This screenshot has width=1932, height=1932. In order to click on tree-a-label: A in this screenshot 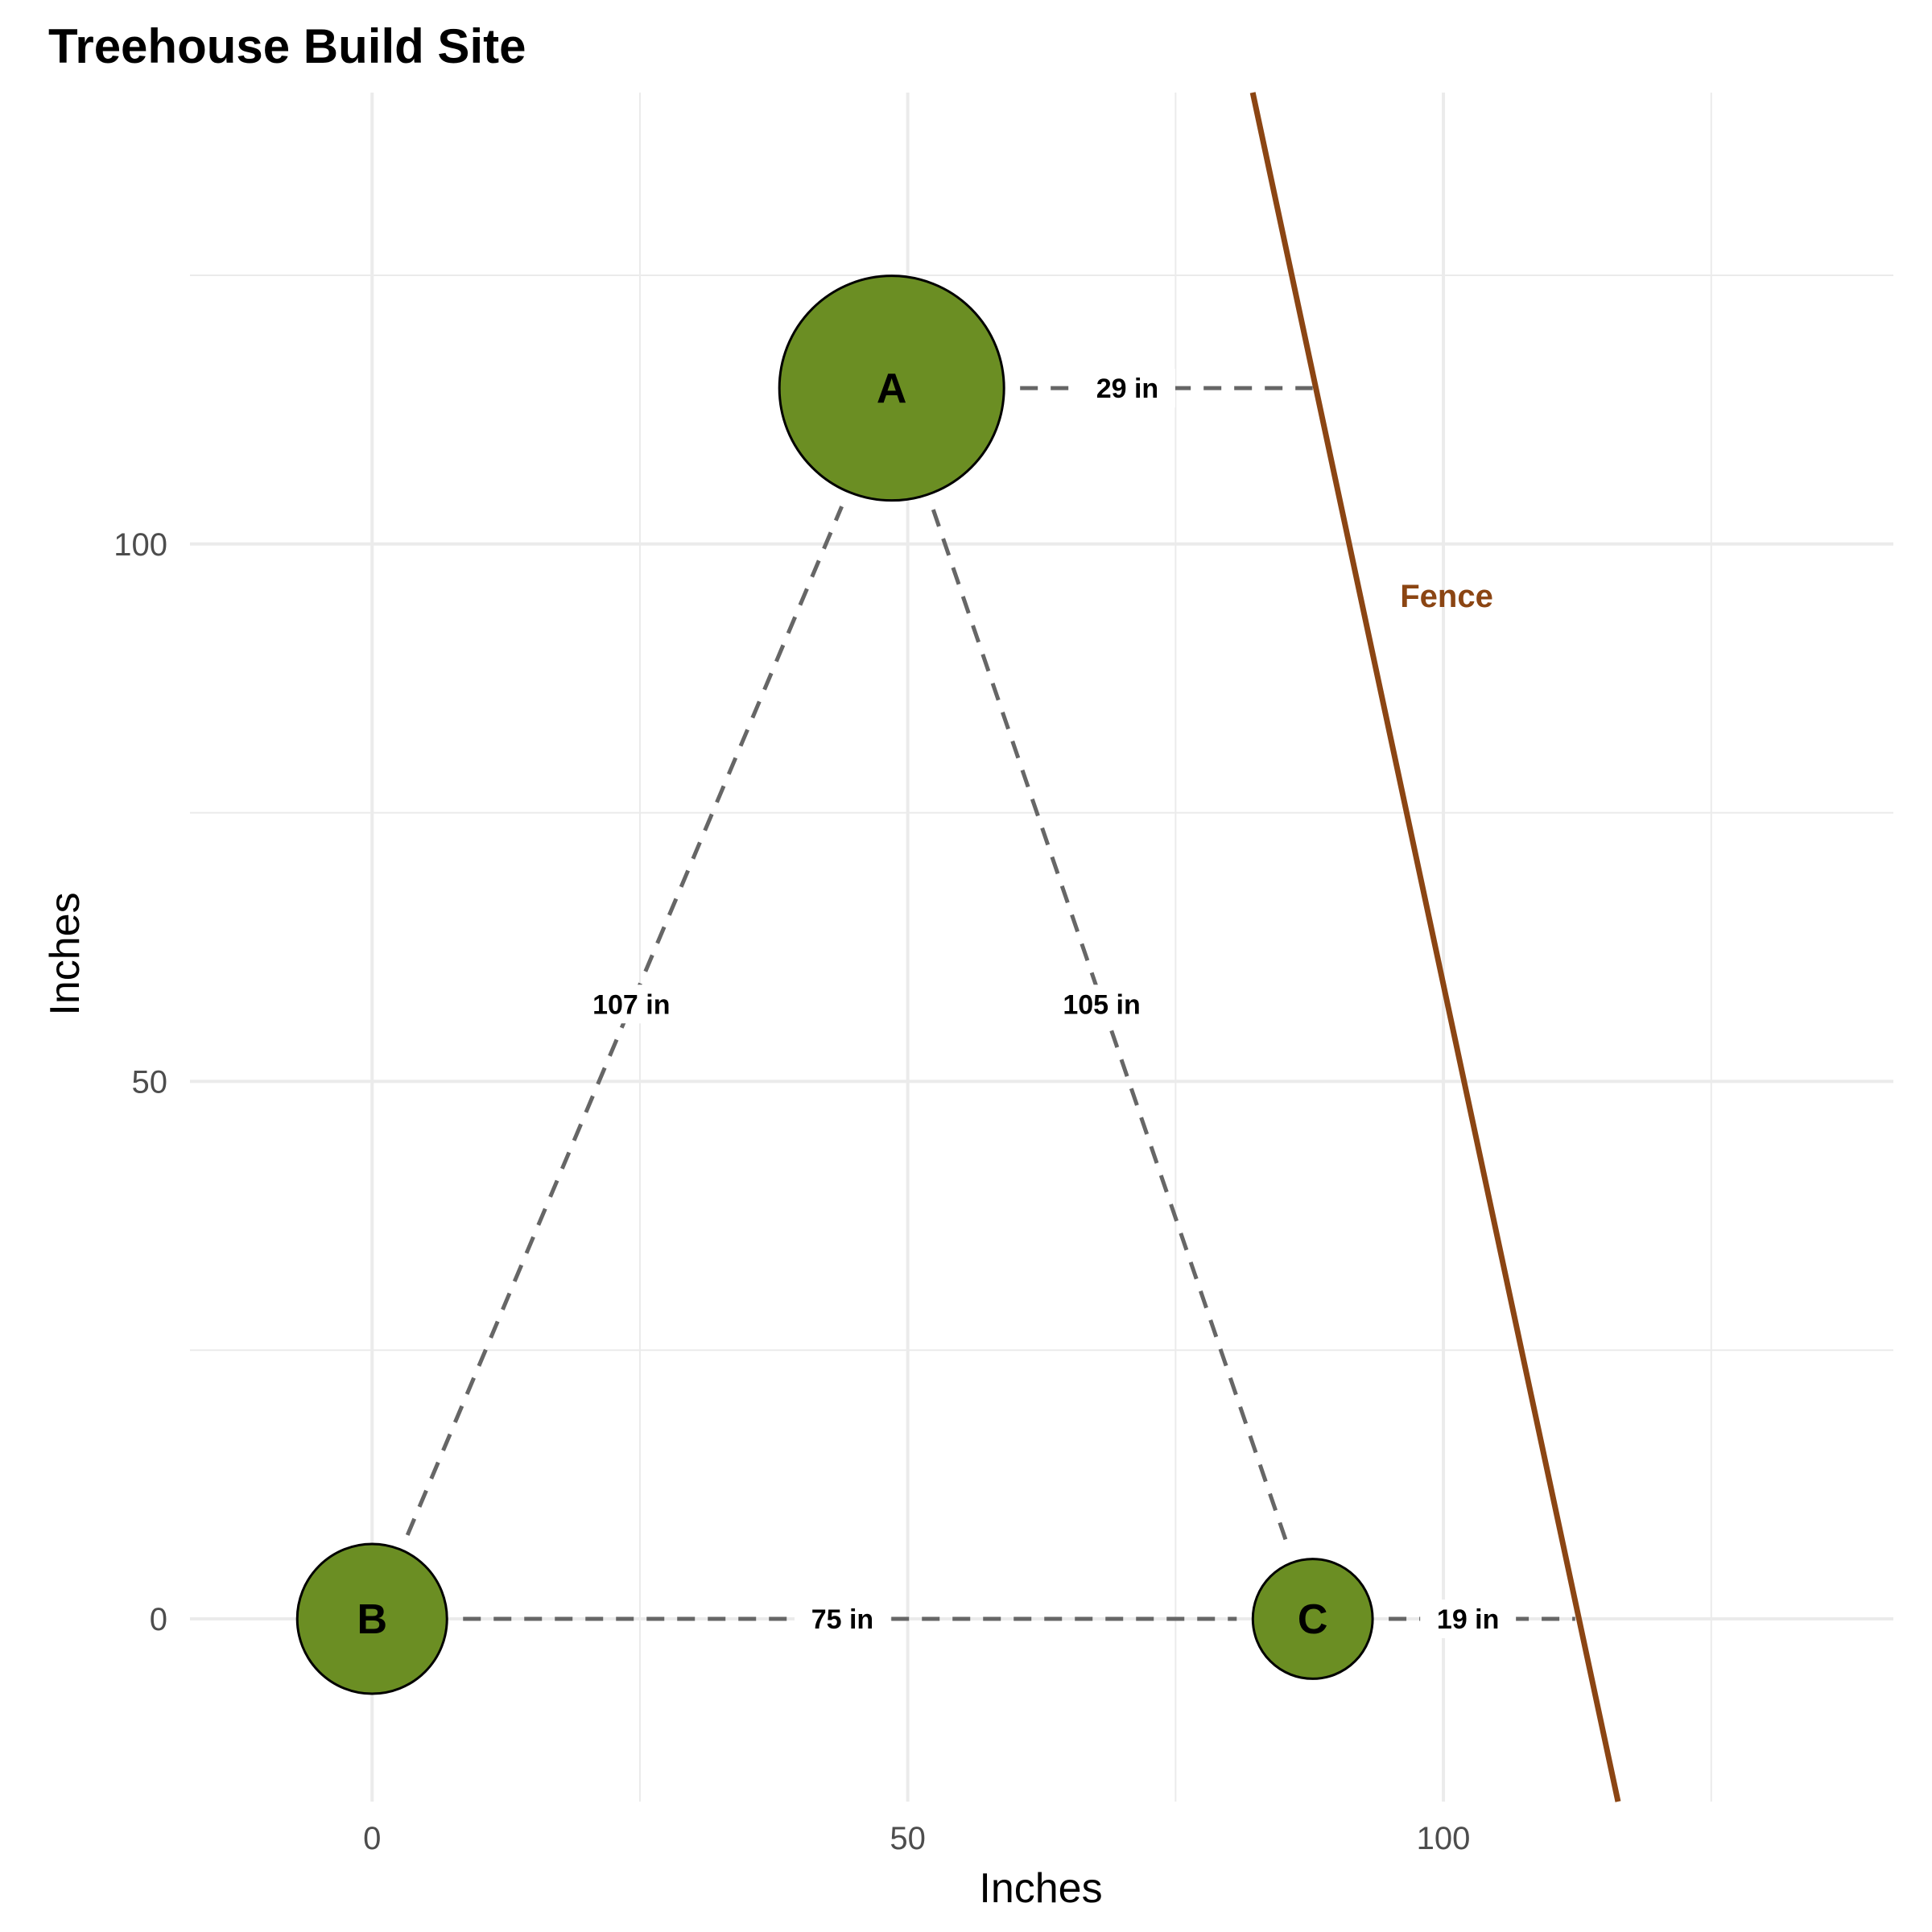, I will do `click(892, 388)`.